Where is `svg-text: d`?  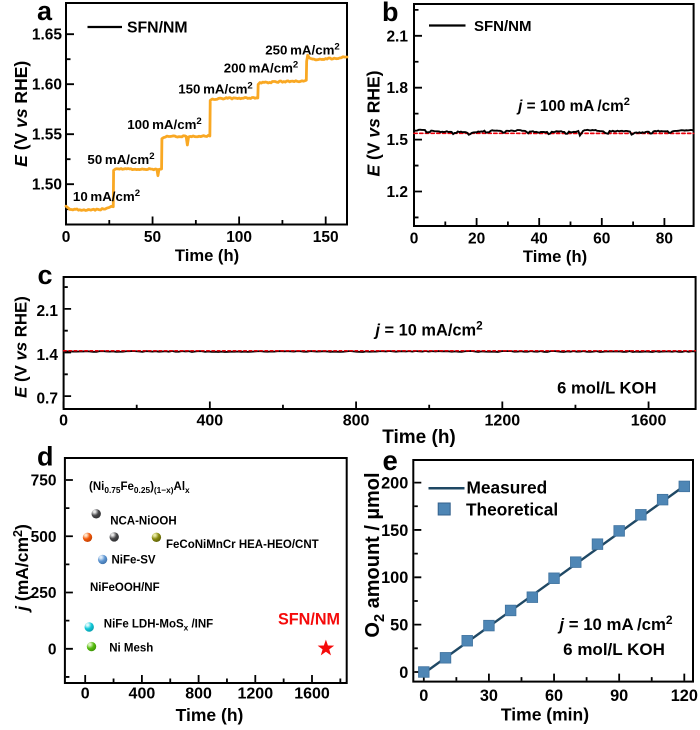
svg-text: d is located at coordinates (45, 457).